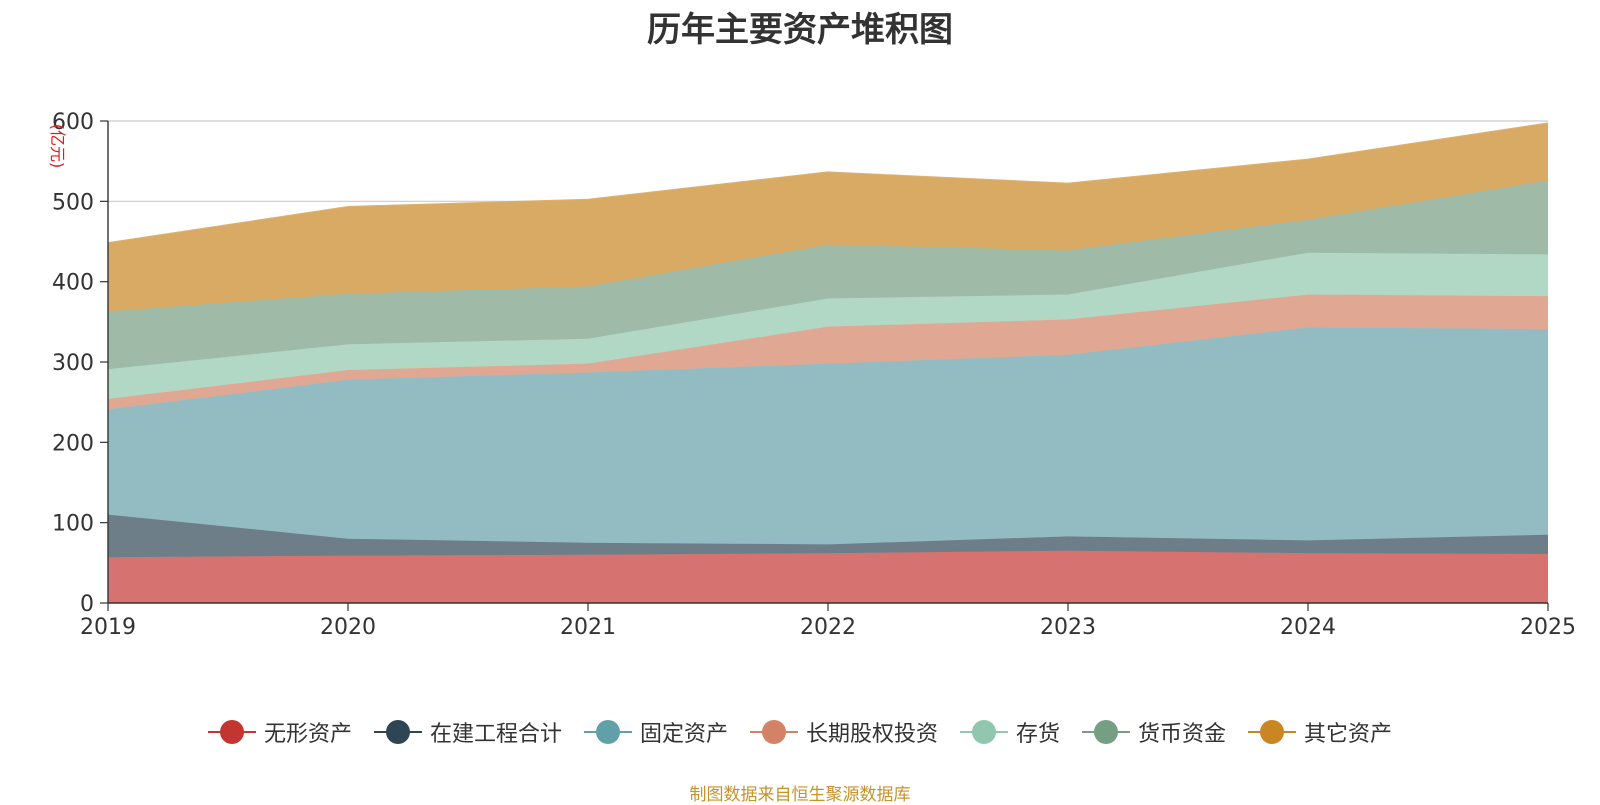  Describe the element at coordinates (588, 627) in the screenshot. I see `x-tick-label: 2021` at that location.